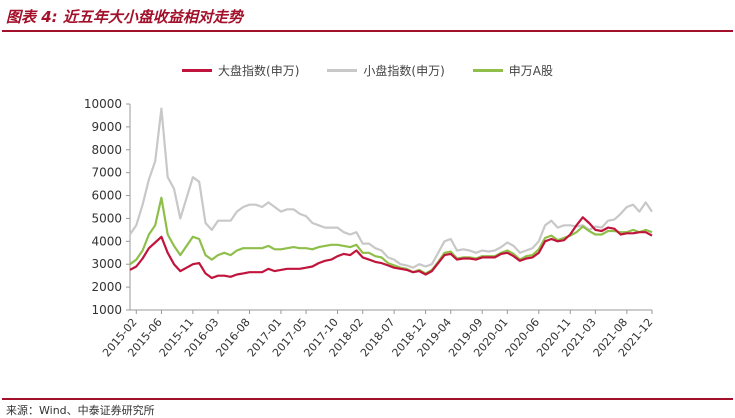  Describe the element at coordinates (404, 71) in the screenshot. I see `legend-label-small-cap: 小盘指数(申万)` at that location.